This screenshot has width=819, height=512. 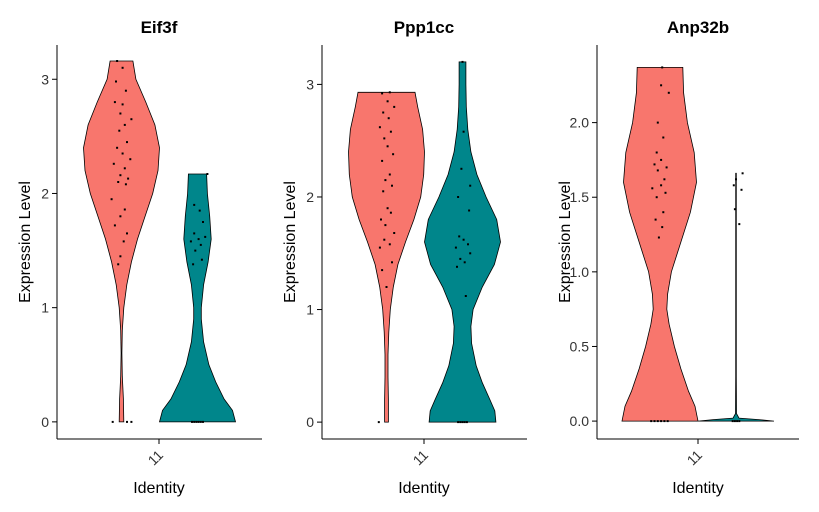 I want to click on y-tick-label: 1, so click(x=45, y=308).